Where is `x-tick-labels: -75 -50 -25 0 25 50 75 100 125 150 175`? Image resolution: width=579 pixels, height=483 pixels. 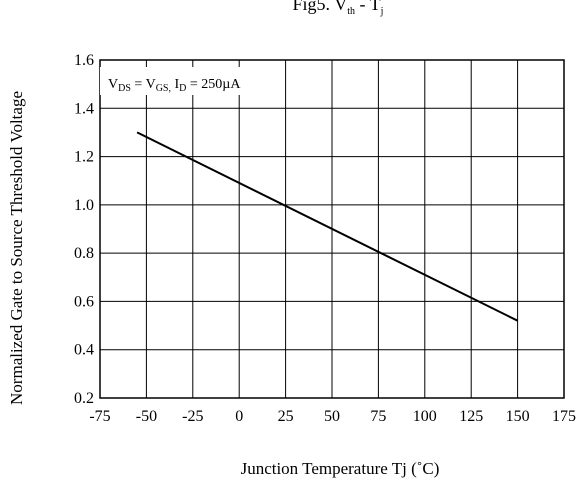 x-tick-labels: -75 -50 -25 0 25 50 75 100 125 150 175 is located at coordinates (332, 416).